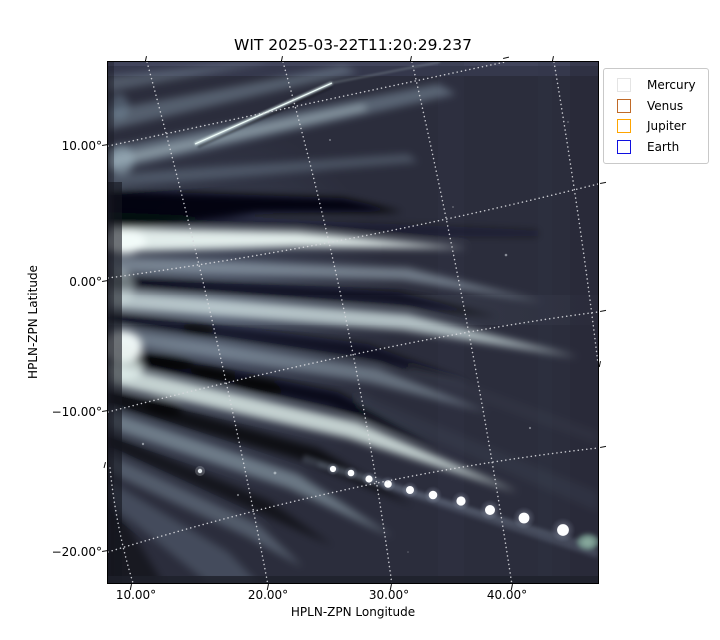 This screenshot has width=720, height=640. I want to click on x-tick-label: 30.00°, so click(389, 595).